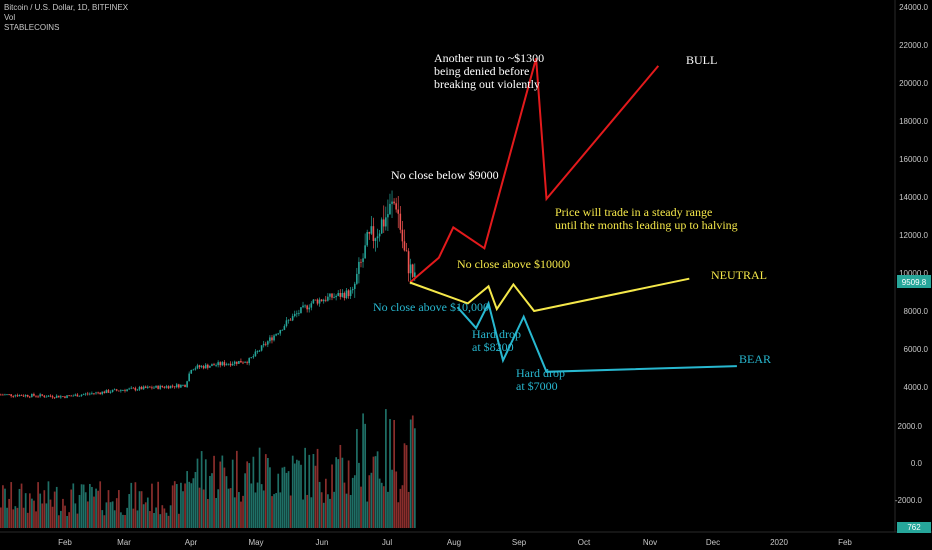  Describe the element at coordinates (489, 58) in the screenshot. I see `annotation-line: Another run to ~$1300` at that location.